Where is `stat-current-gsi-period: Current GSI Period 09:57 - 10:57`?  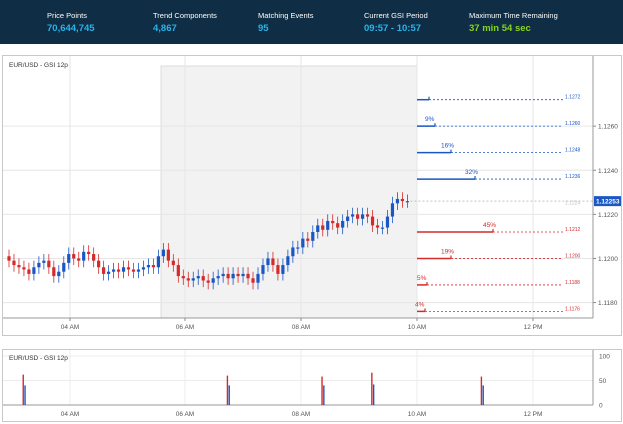
stat-current-gsi-period: Current GSI Period 09:57 - 10:57 is located at coordinates (396, 23).